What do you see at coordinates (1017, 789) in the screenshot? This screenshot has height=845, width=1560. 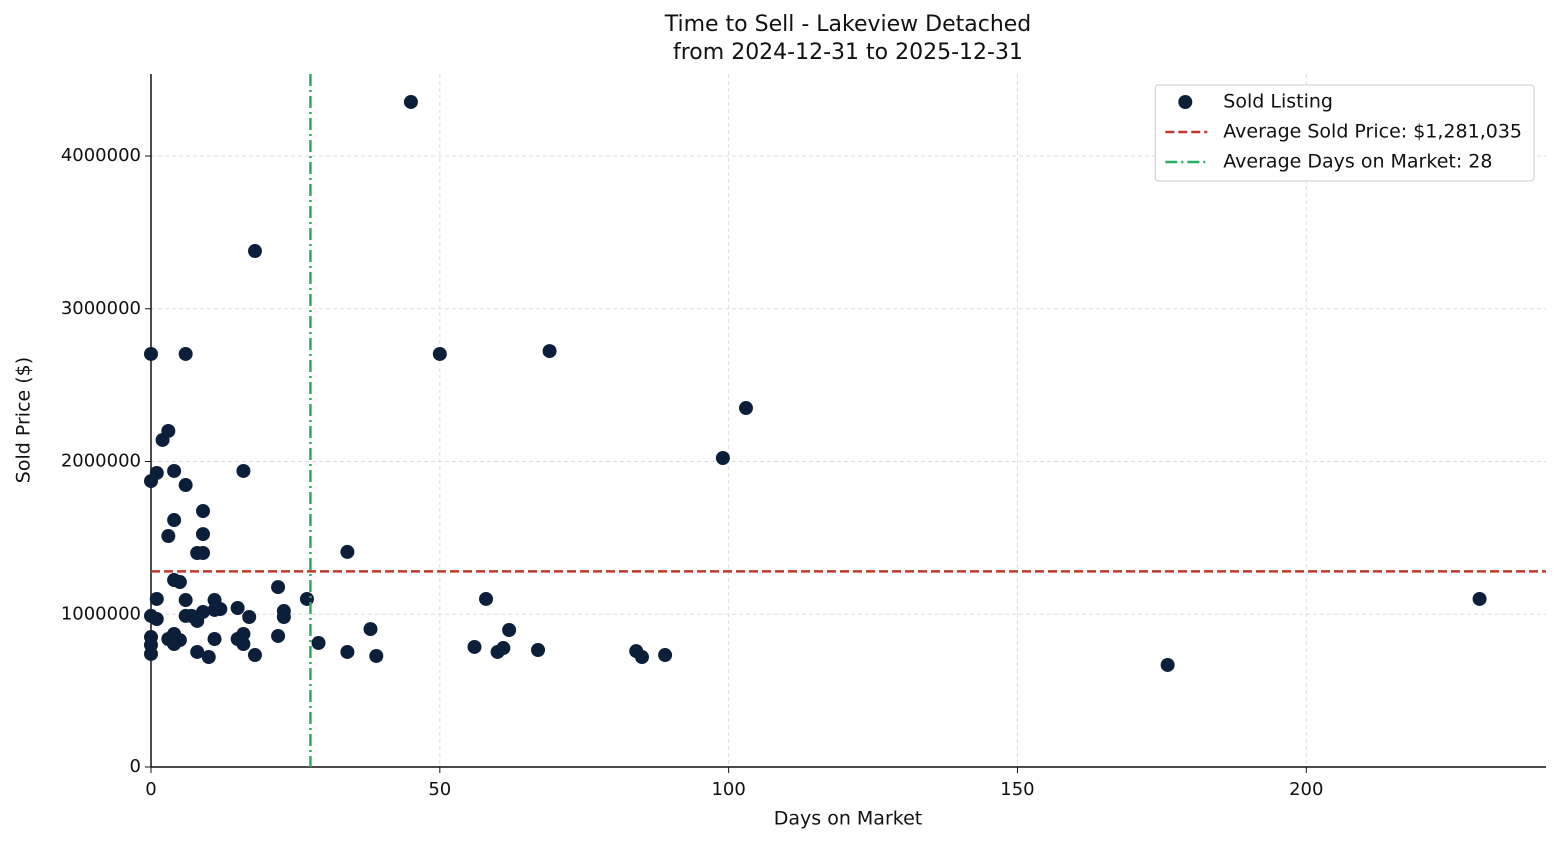 I see `x-tick-label: 150` at bounding box center [1017, 789].